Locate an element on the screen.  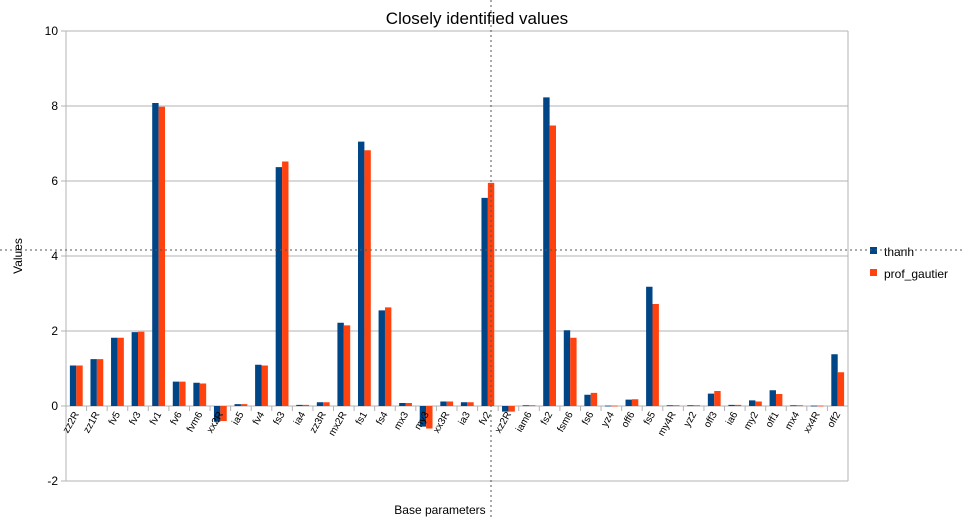
x-tick-label: zz3R is located at coordinates (318, 422).